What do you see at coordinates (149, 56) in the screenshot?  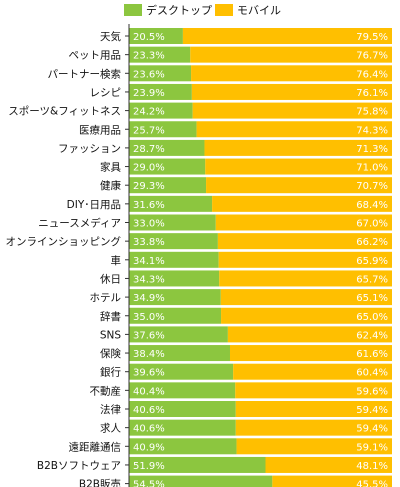 I see `data-label-desktop: 23.3%` at bounding box center [149, 56].